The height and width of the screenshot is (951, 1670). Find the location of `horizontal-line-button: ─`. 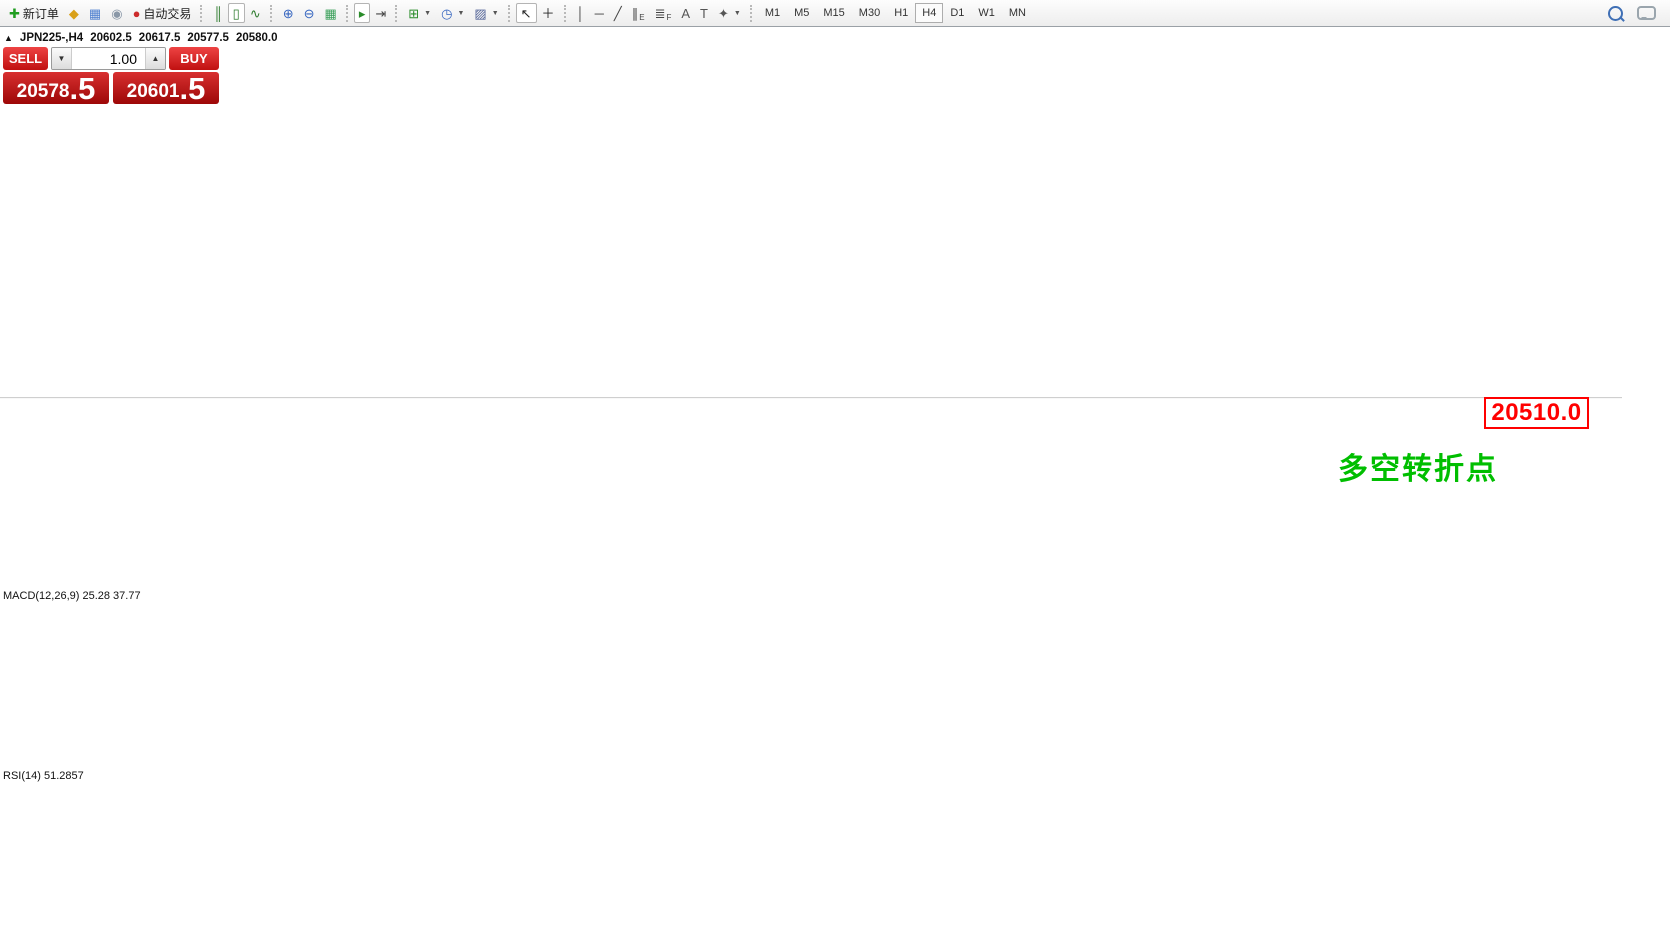

horizontal-line-button: ─ is located at coordinates (599, 13).